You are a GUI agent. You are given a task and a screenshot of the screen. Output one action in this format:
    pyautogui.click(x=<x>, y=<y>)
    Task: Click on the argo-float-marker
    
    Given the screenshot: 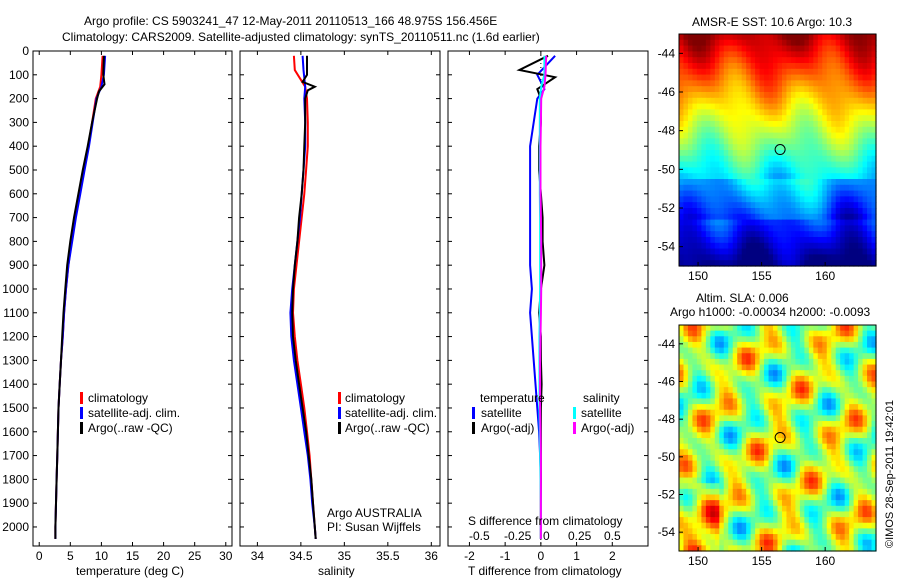 What is the action you would take?
    pyautogui.click(x=780, y=150)
    